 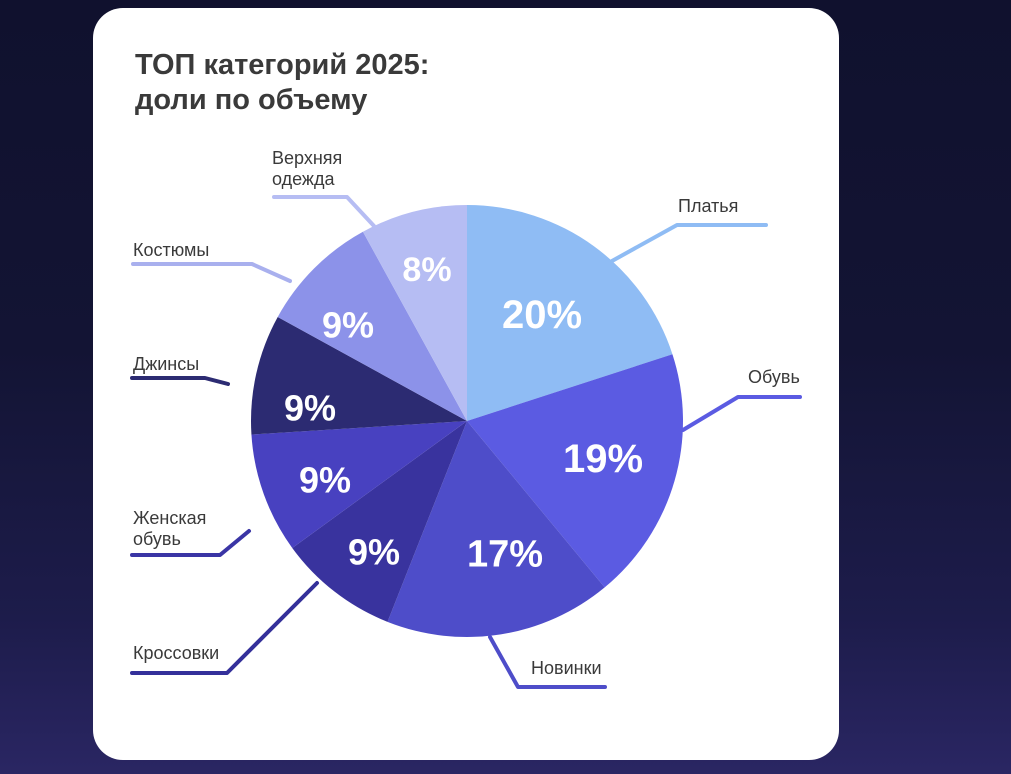 I want to click on category-label-platya: Платья, so click(x=708, y=206).